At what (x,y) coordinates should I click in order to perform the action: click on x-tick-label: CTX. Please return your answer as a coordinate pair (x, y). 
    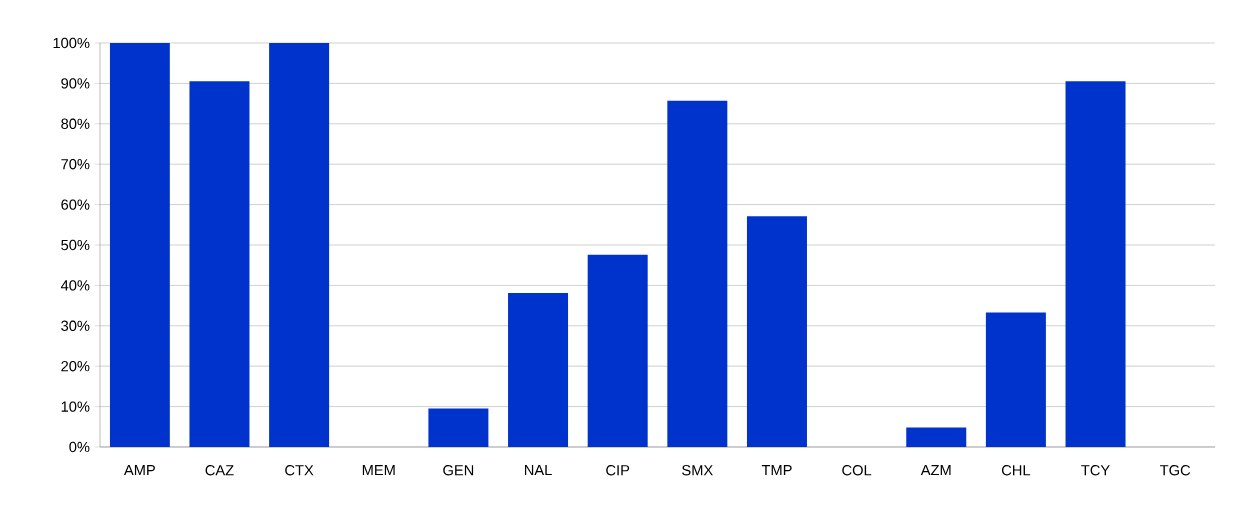
    Looking at the image, I should click on (299, 470).